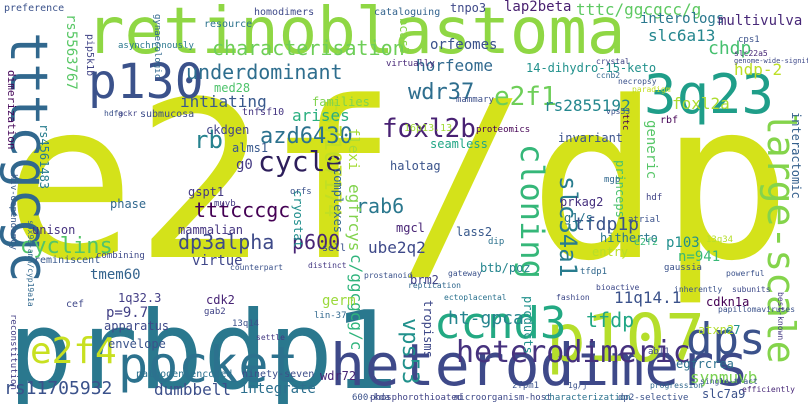  What do you see at coordinates (730, 48) in the screenshot?
I see `cloud-word: chdp` at bounding box center [730, 48].